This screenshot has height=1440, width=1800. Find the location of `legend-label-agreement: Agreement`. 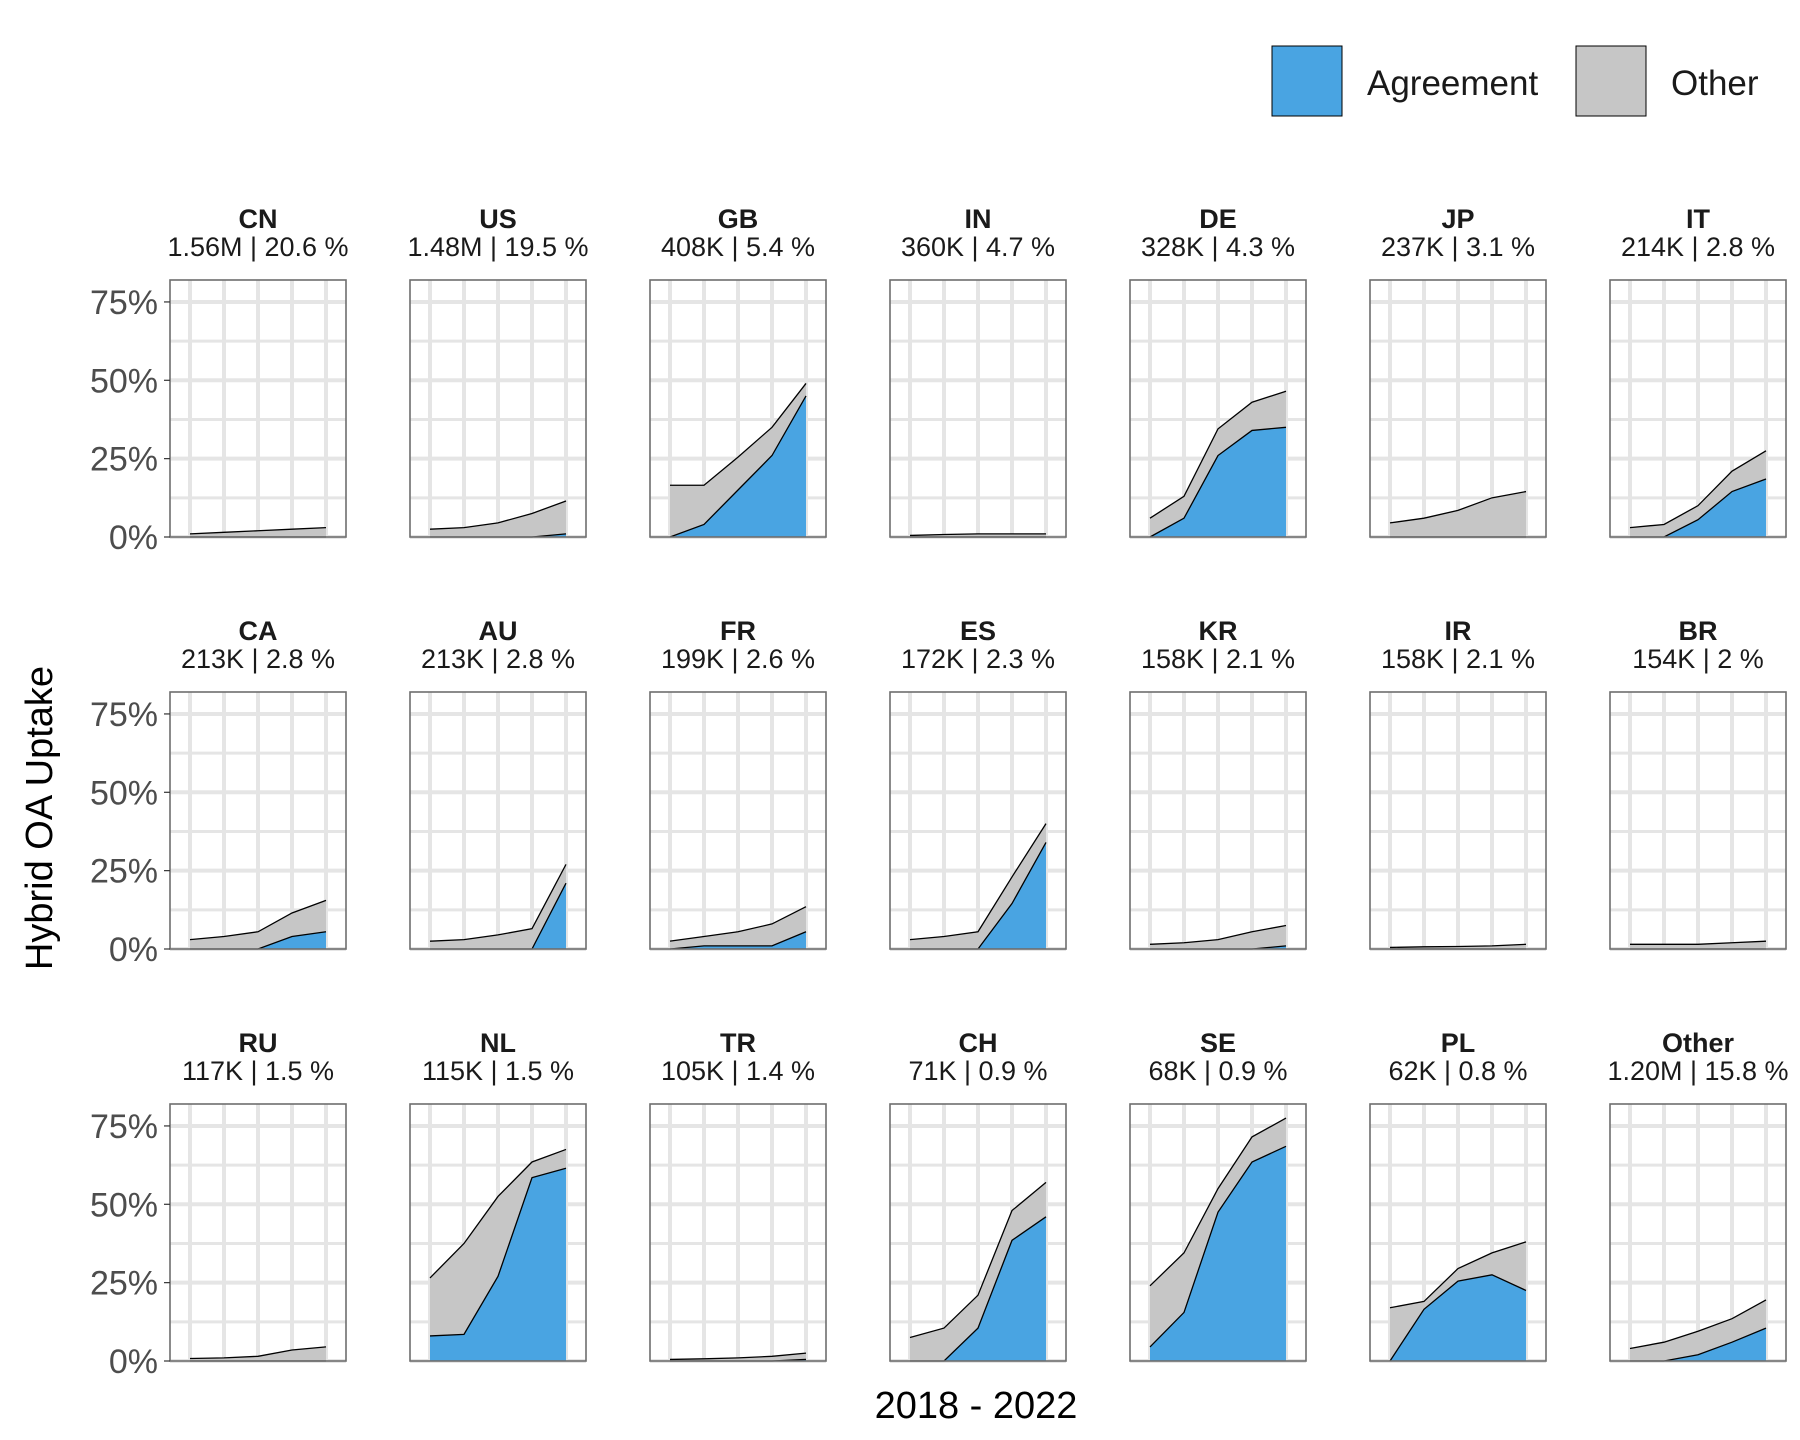

legend-label-agreement: Agreement is located at coordinates (1452, 83).